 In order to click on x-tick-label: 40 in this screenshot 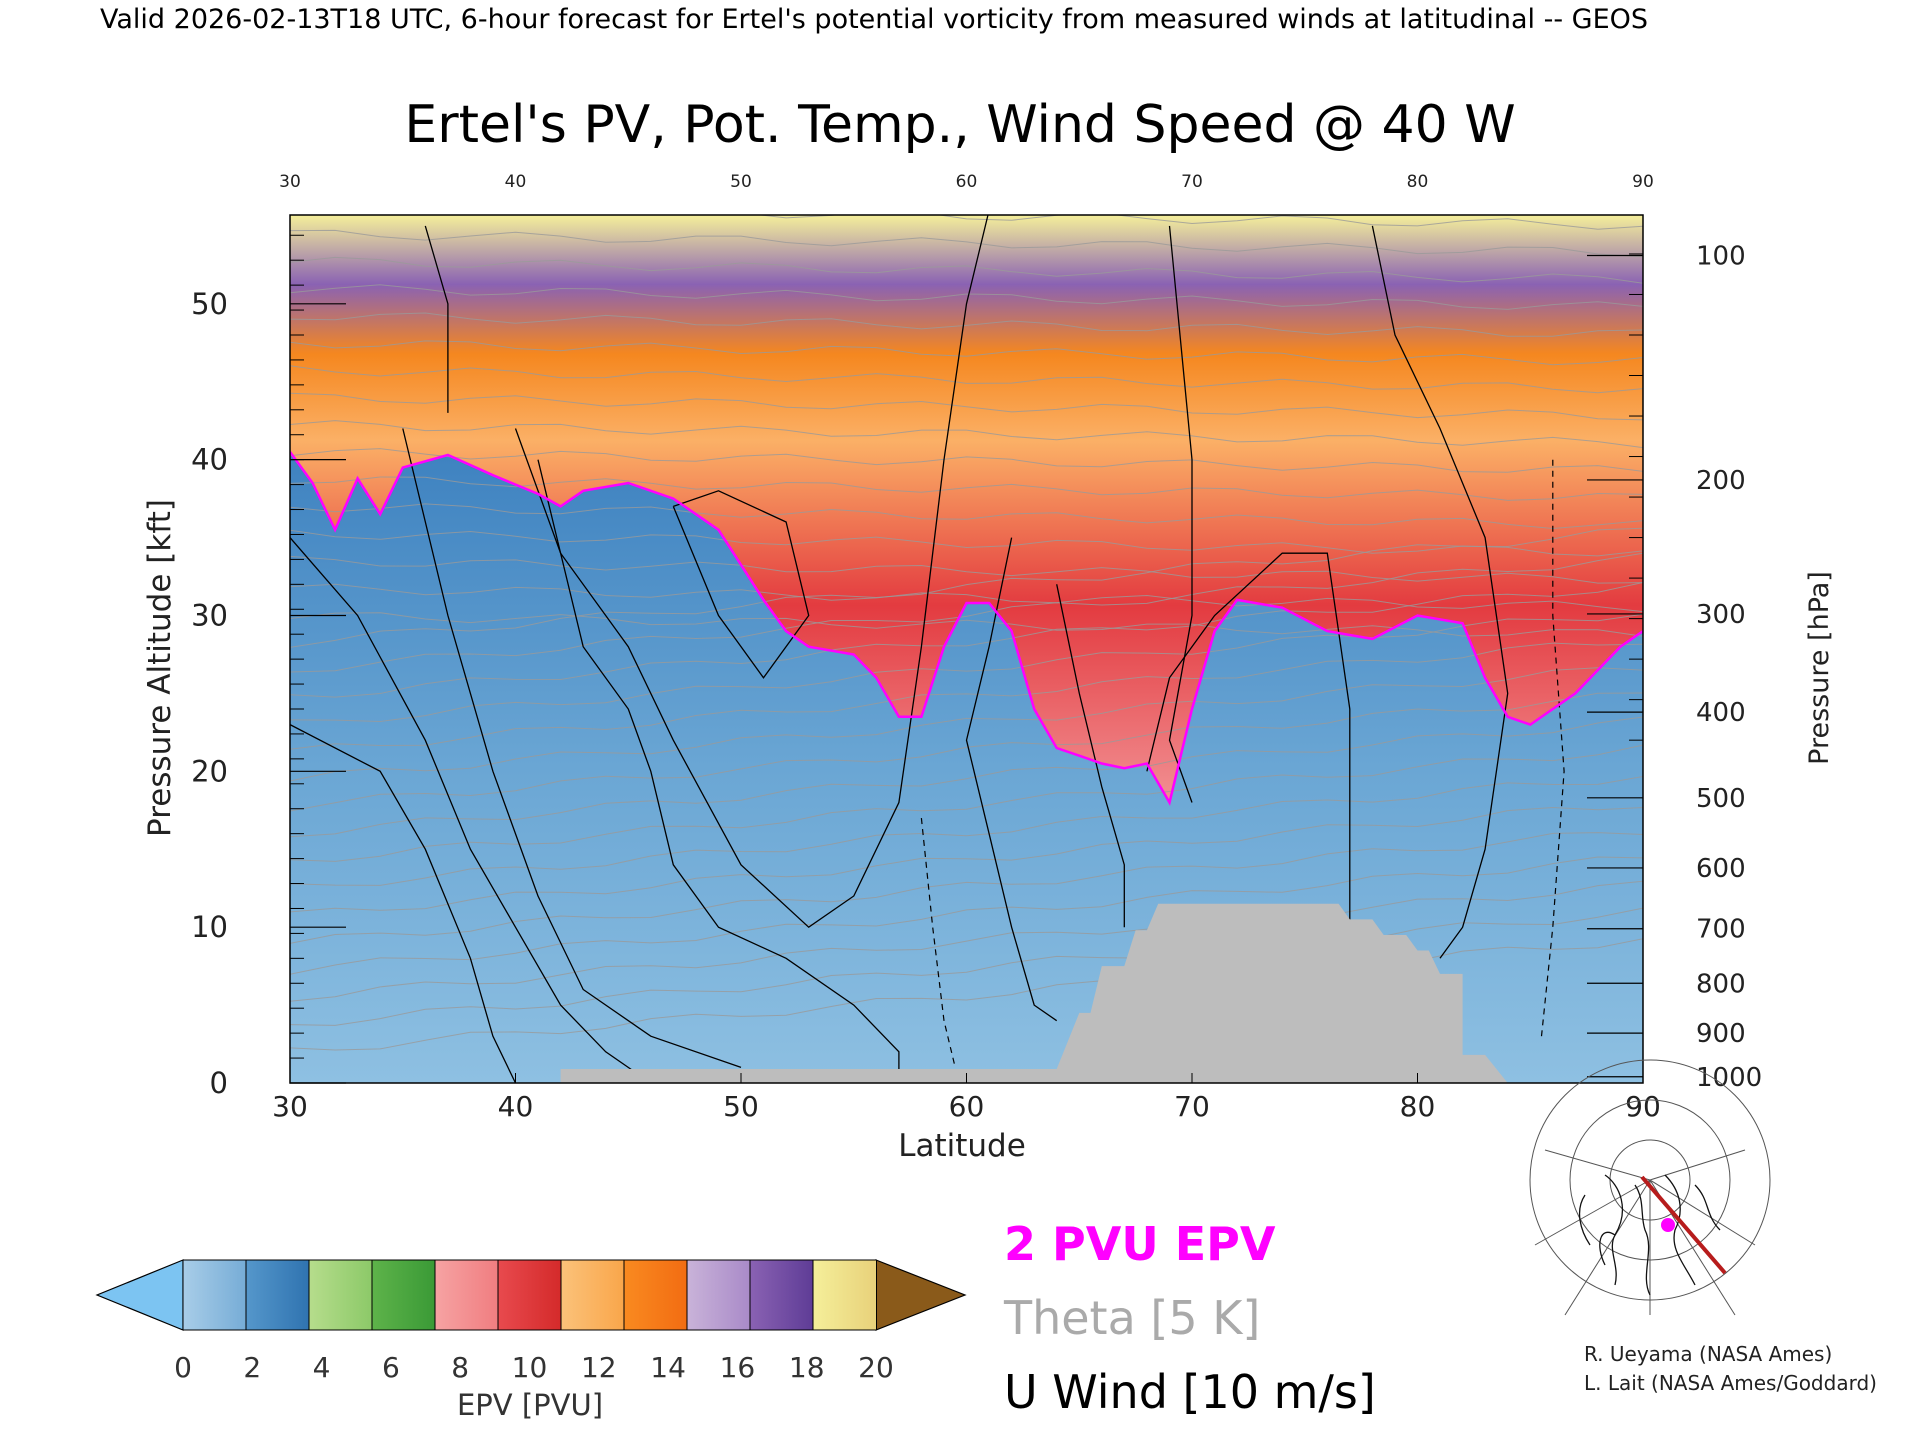, I will do `click(516, 1106)`.